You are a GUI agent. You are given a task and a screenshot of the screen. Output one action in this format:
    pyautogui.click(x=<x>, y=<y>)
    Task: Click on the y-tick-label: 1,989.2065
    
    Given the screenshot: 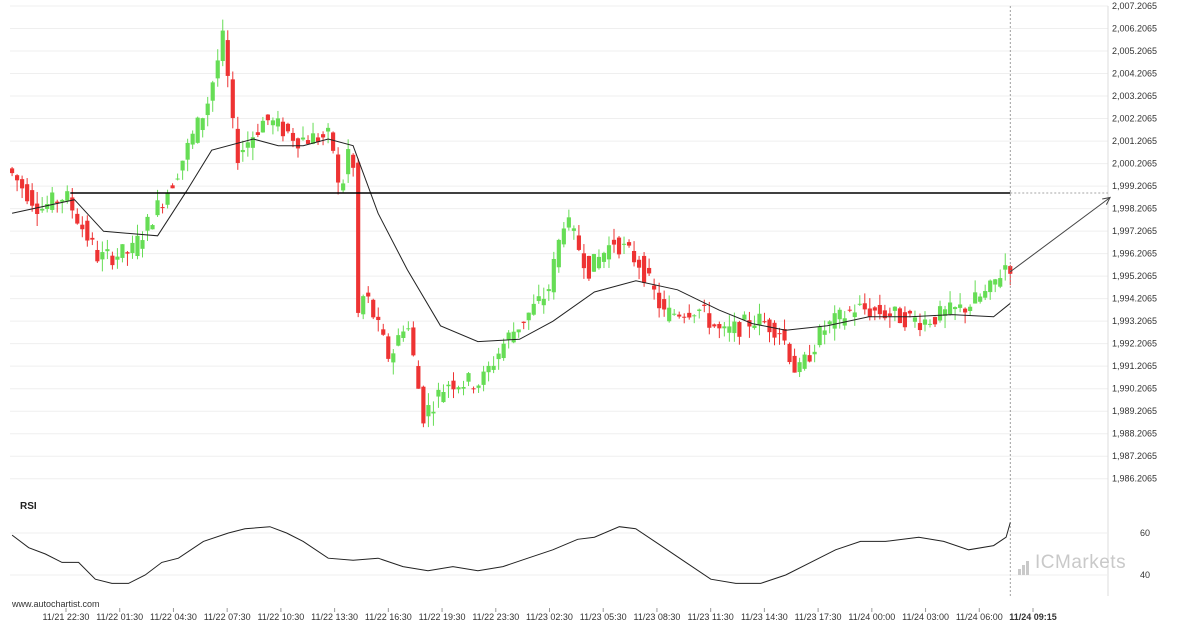 What is the action you would take?
    pyautogui.click(x=1134, y=411)
    